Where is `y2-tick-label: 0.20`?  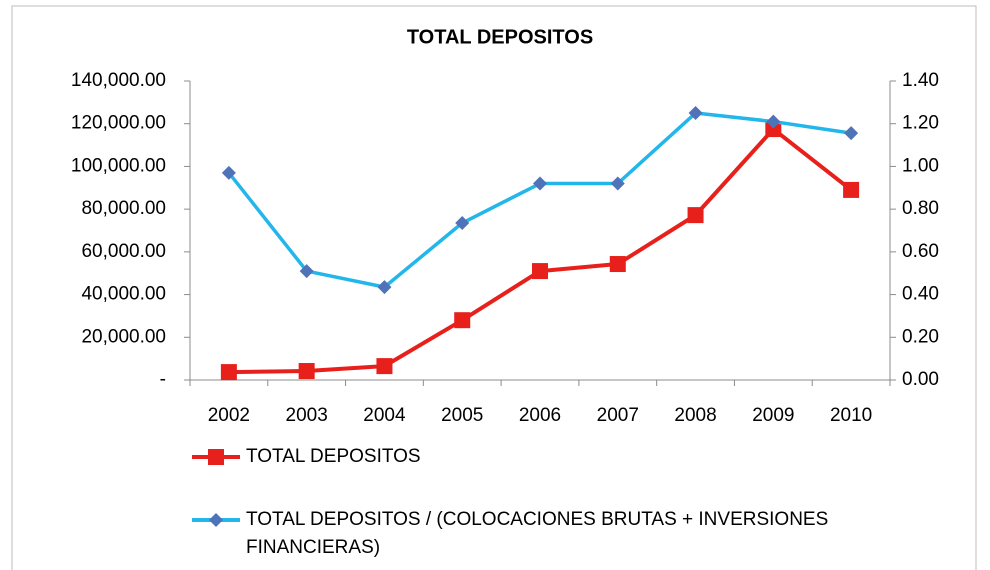 y2-tick-label: 0.20 is located at coordinates (920, 336).